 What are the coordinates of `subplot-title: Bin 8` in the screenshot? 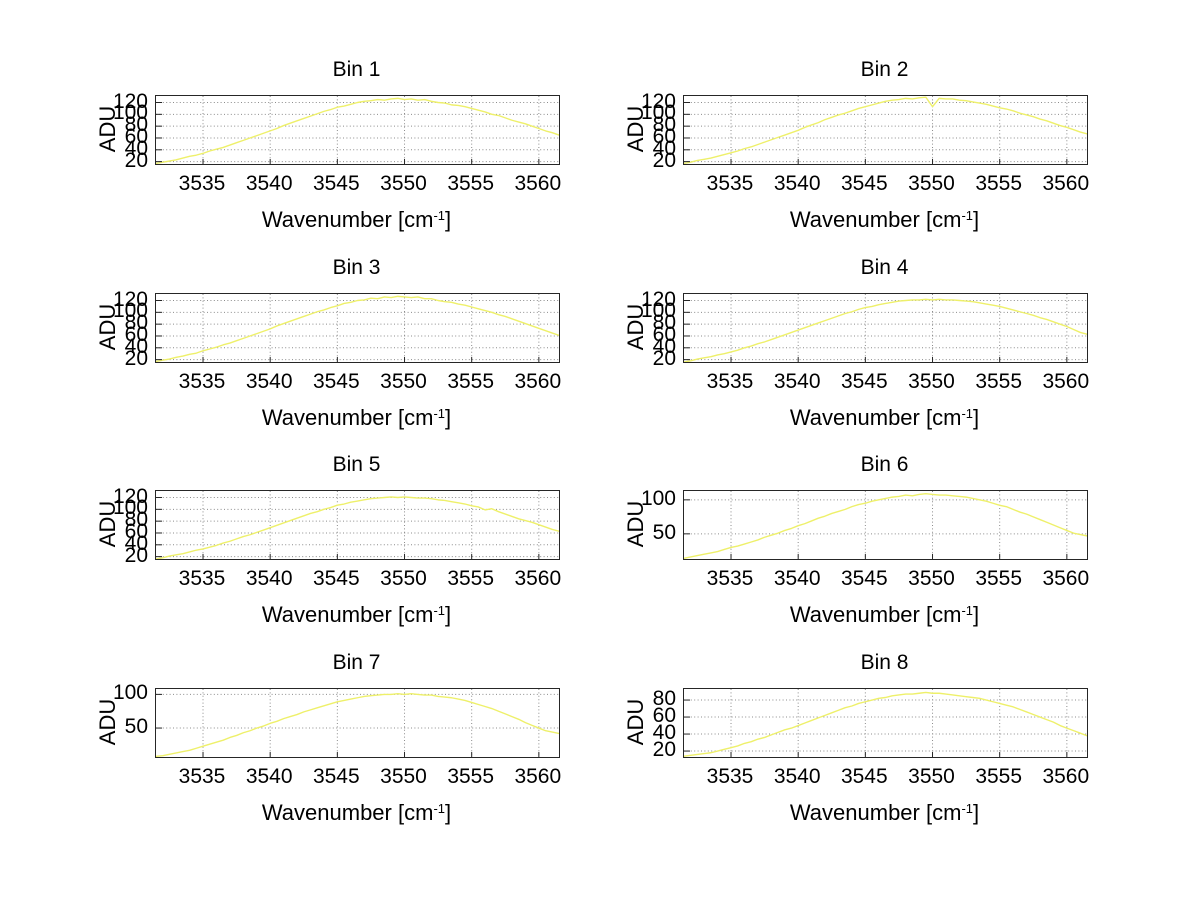 It's located at (884, 662).